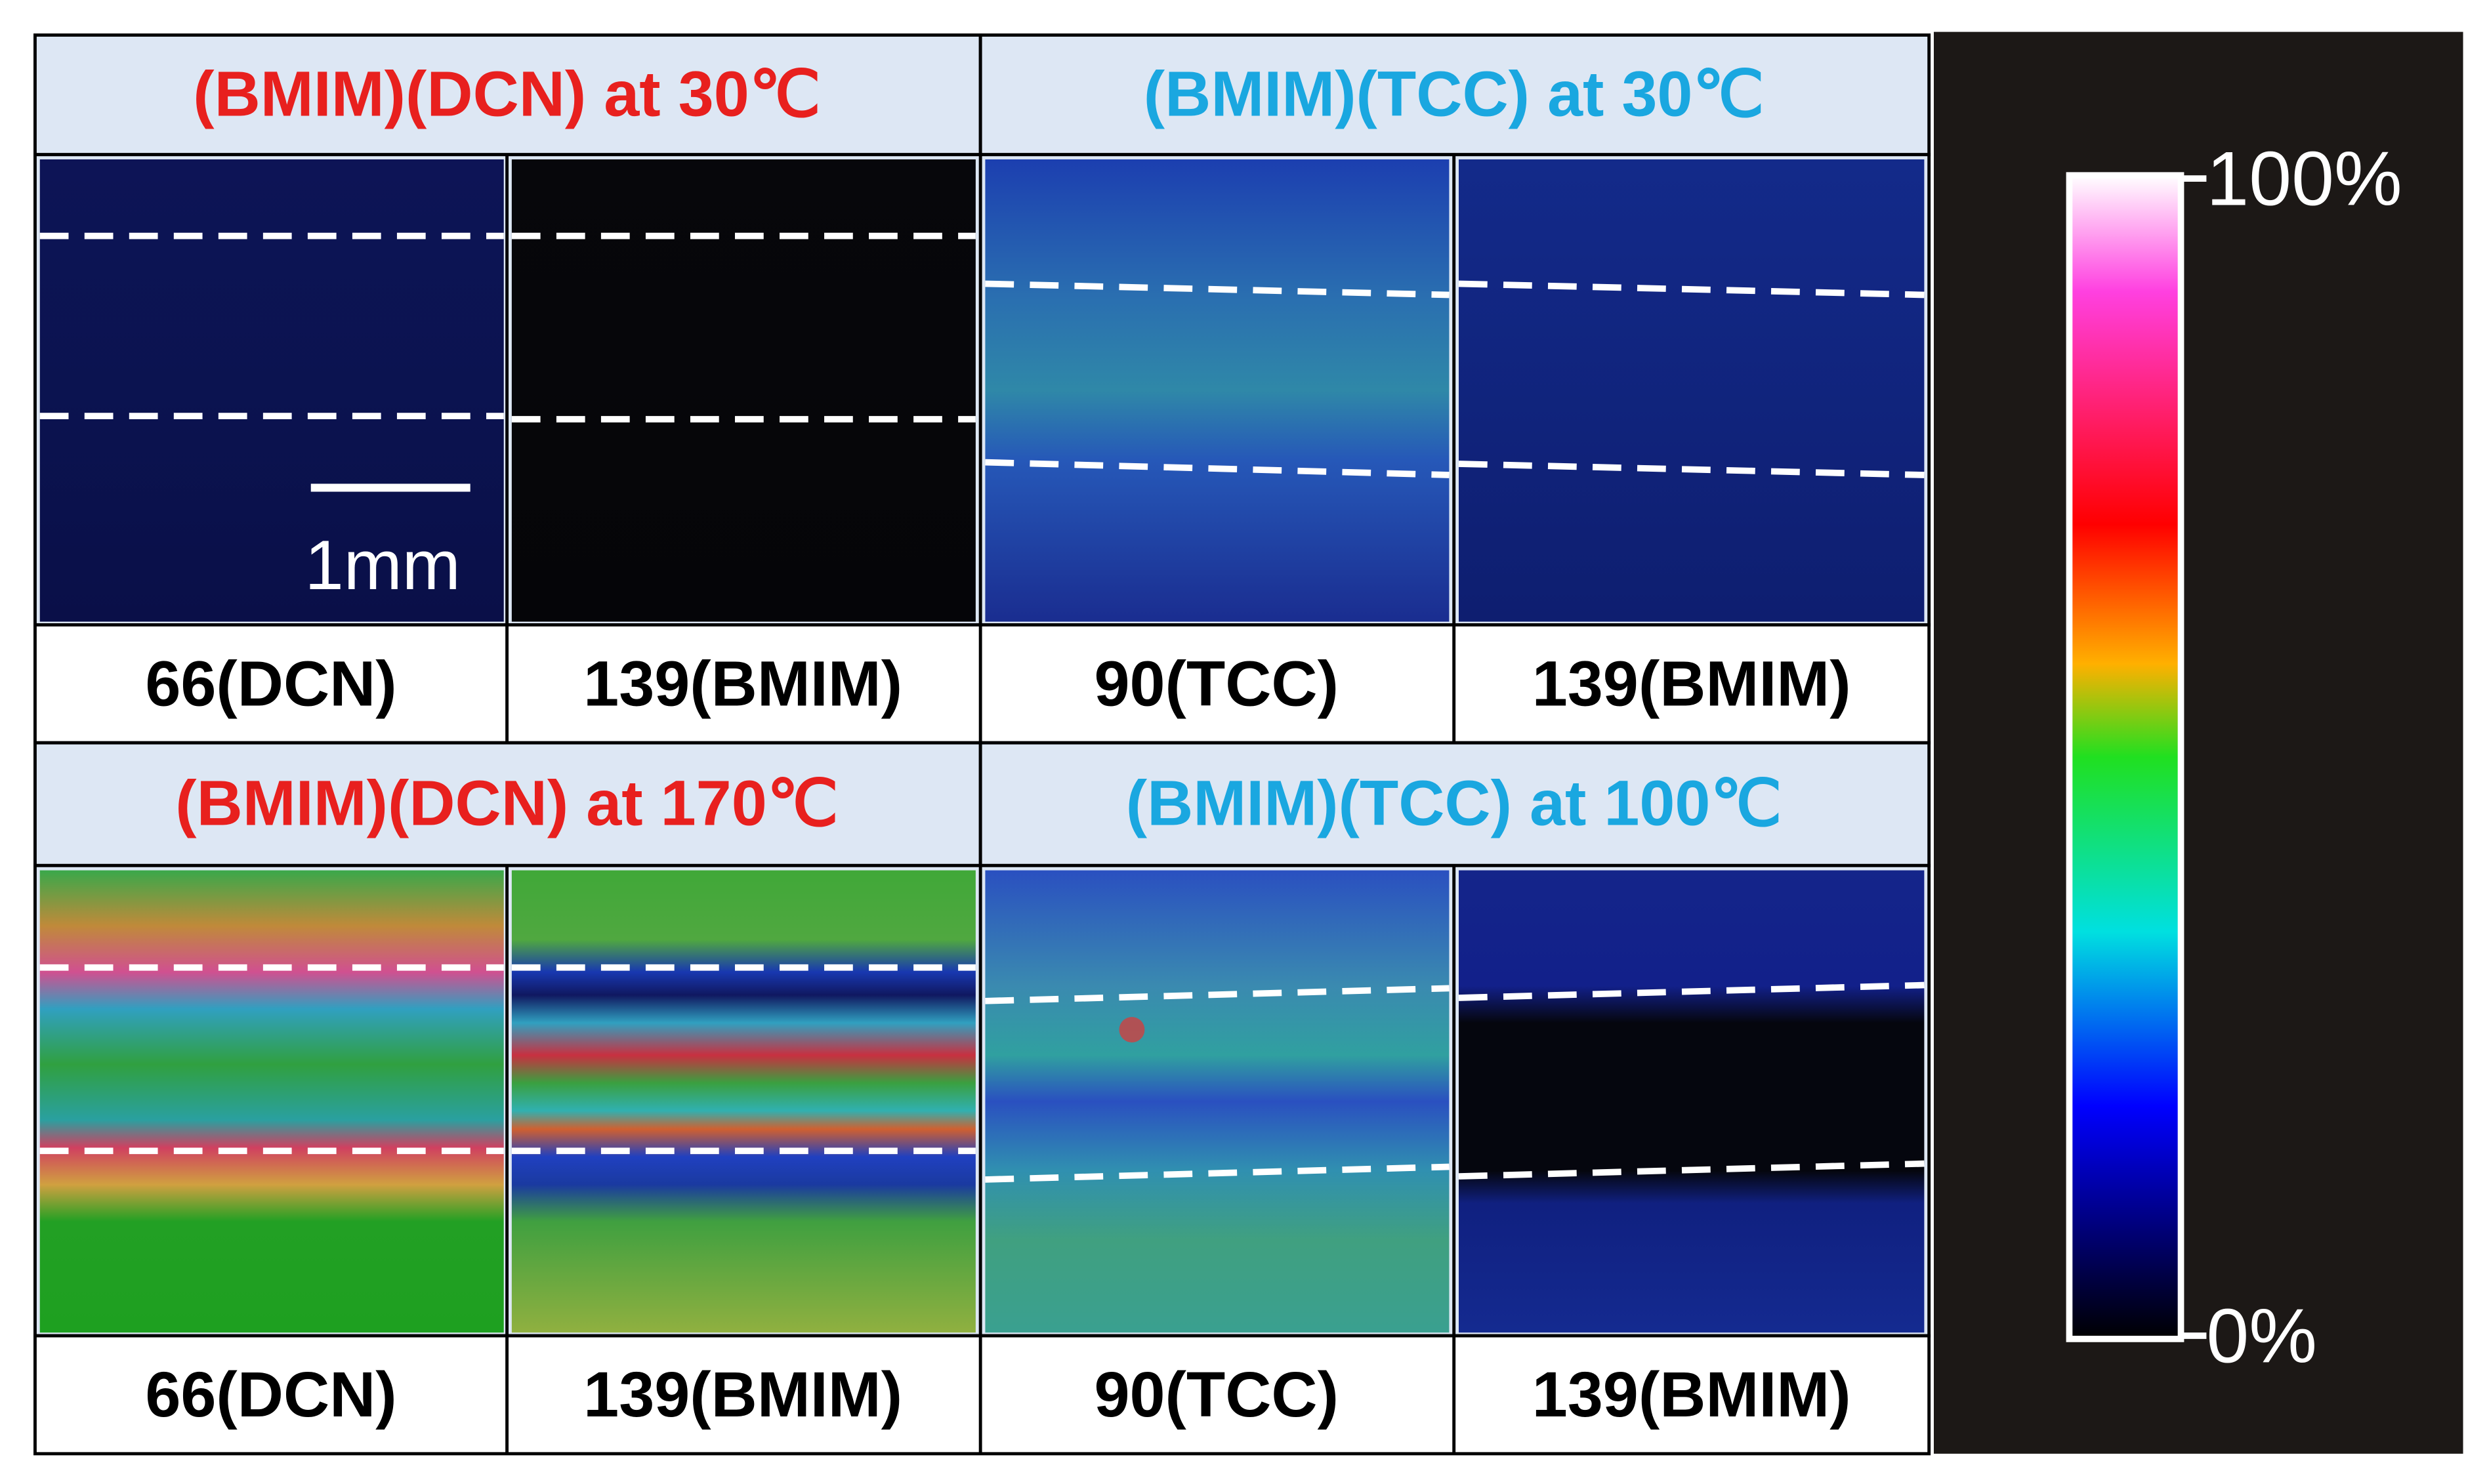 The height and width of the screenshot is (1484, 2487). Describe the element at coordinates (382, 565) in the screenshot. I see `scale-bar-label: 1mm` at that location.